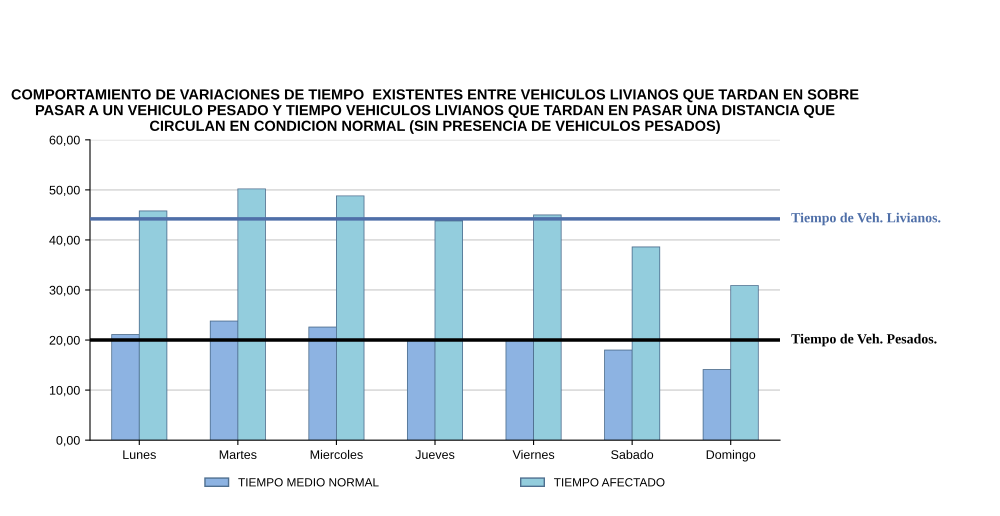  Describe the element at coordinates (435, 111) in the screenshot. I see `chart-title: COMPORTAMIENTO DE VARIACIONES DE TIEMPO EXISTENTES ENTRE VEHICULOS LIVIANOS QUE TARDAN EN SOBRE PASAR A UN VEHICULO PESADO Y TIEMPO VEHICULOS LIVIANOS QUE TARDAN EN PASAR UNA DISTANCIA QUE CIRCULAN EN CONDICION NORMAL (SIN PRESENCIA DE VEHICULOS PESADOS)` at that location.